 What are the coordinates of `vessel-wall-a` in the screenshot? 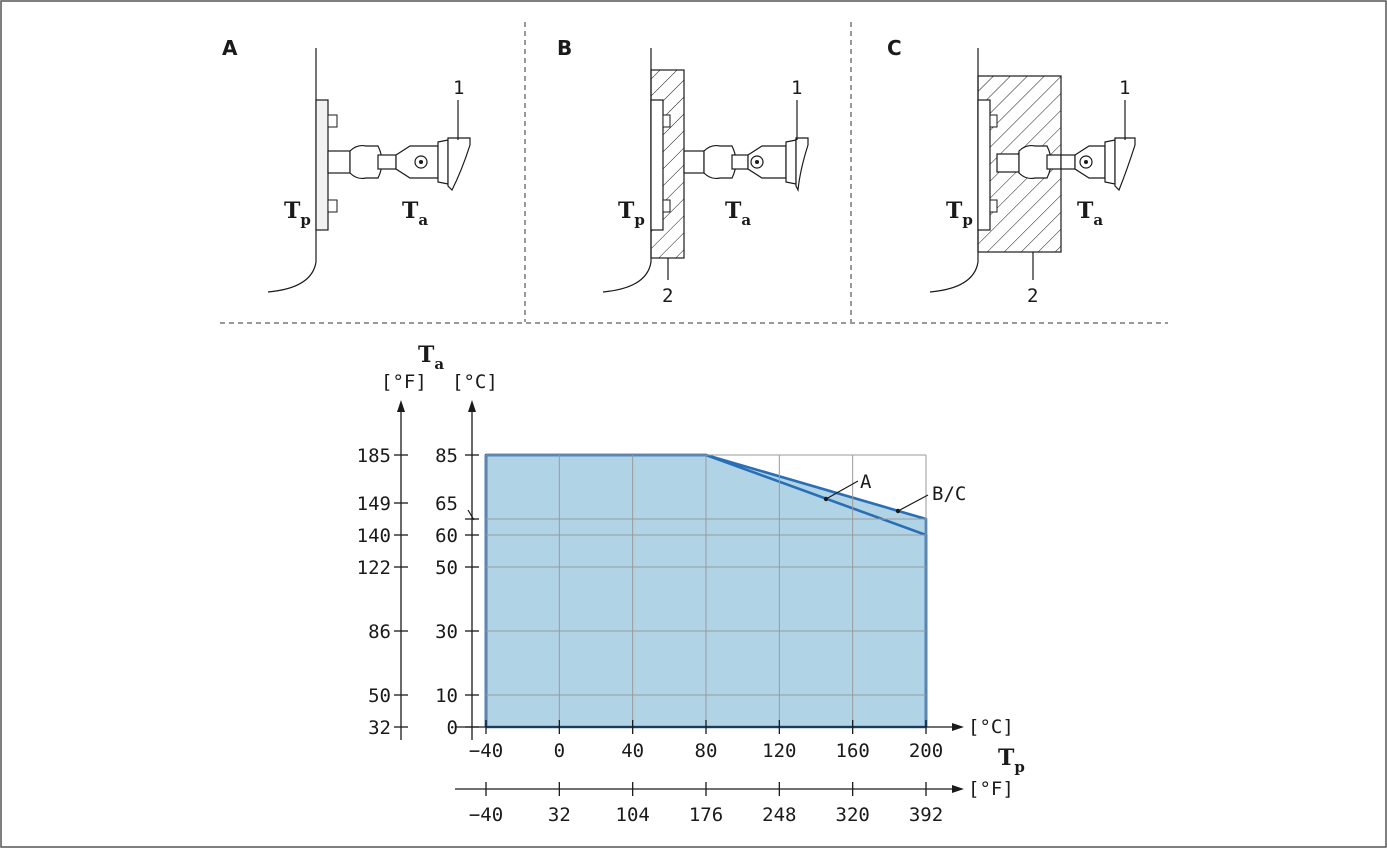 It's located at (292, 170).